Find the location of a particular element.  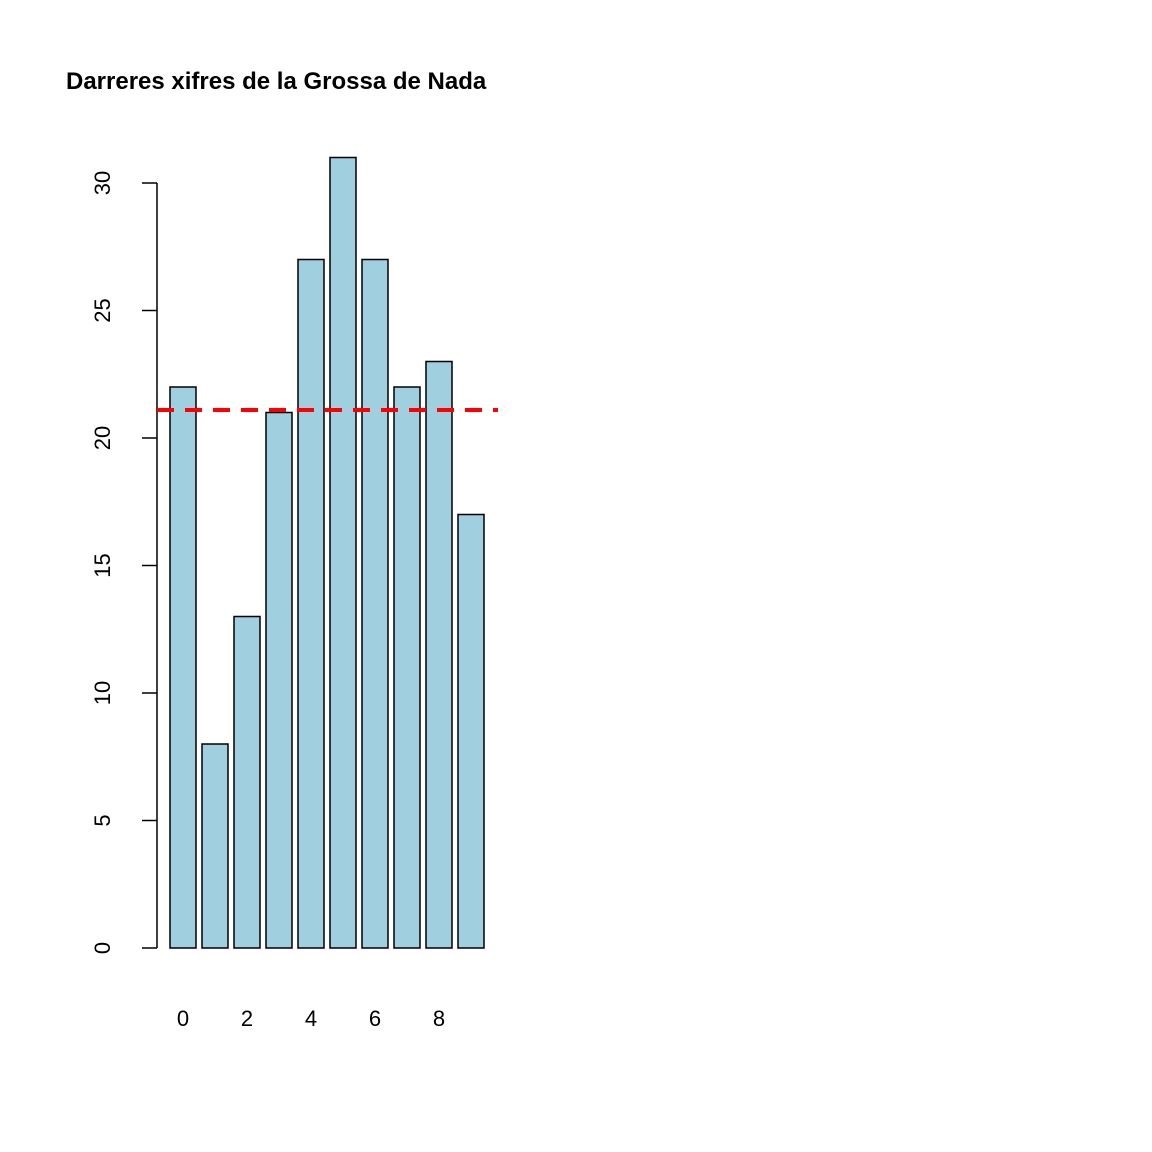

y-tick-label: 20 is located at coordinates (102, 438).